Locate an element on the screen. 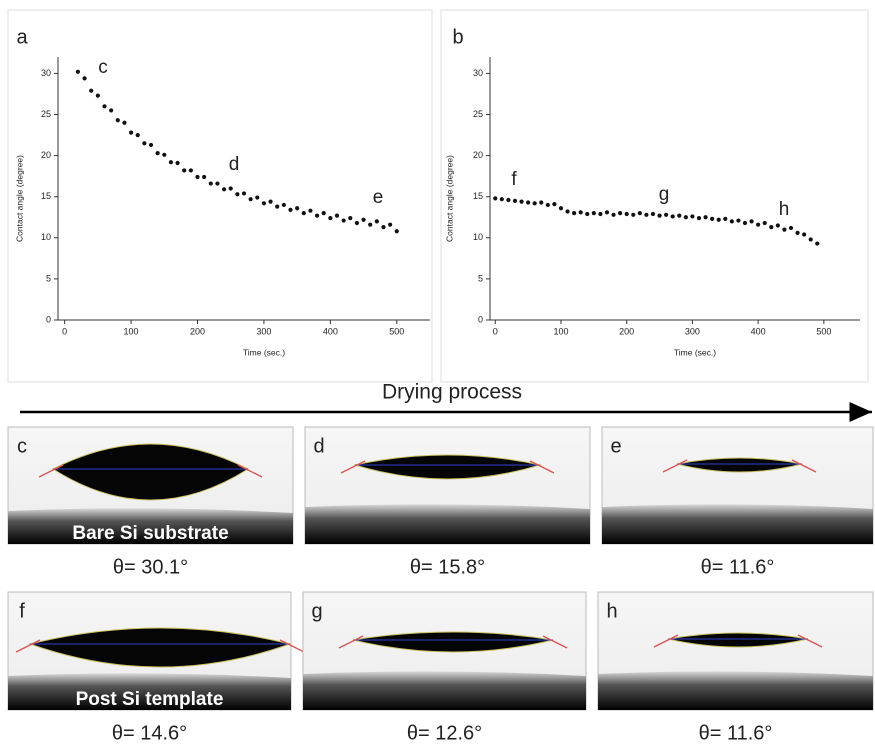  image-label: c is located at coordinates (22, 446).